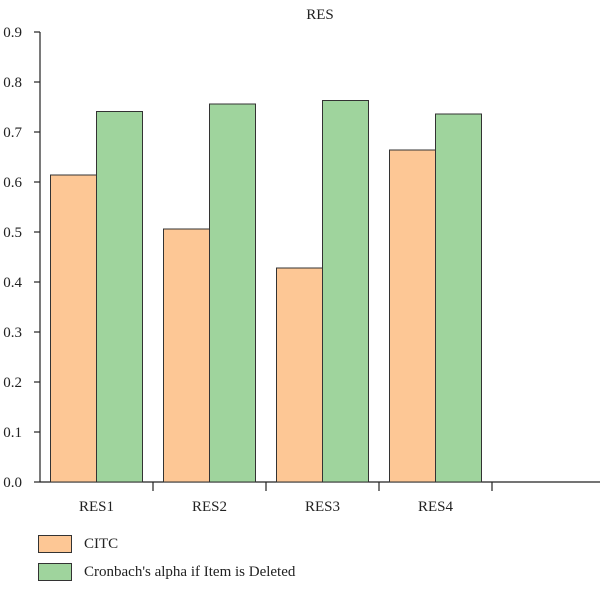  Describe the element at coordinates (12, 133) in the screenshot. I see `y-tick-label: 0.7` at that location.